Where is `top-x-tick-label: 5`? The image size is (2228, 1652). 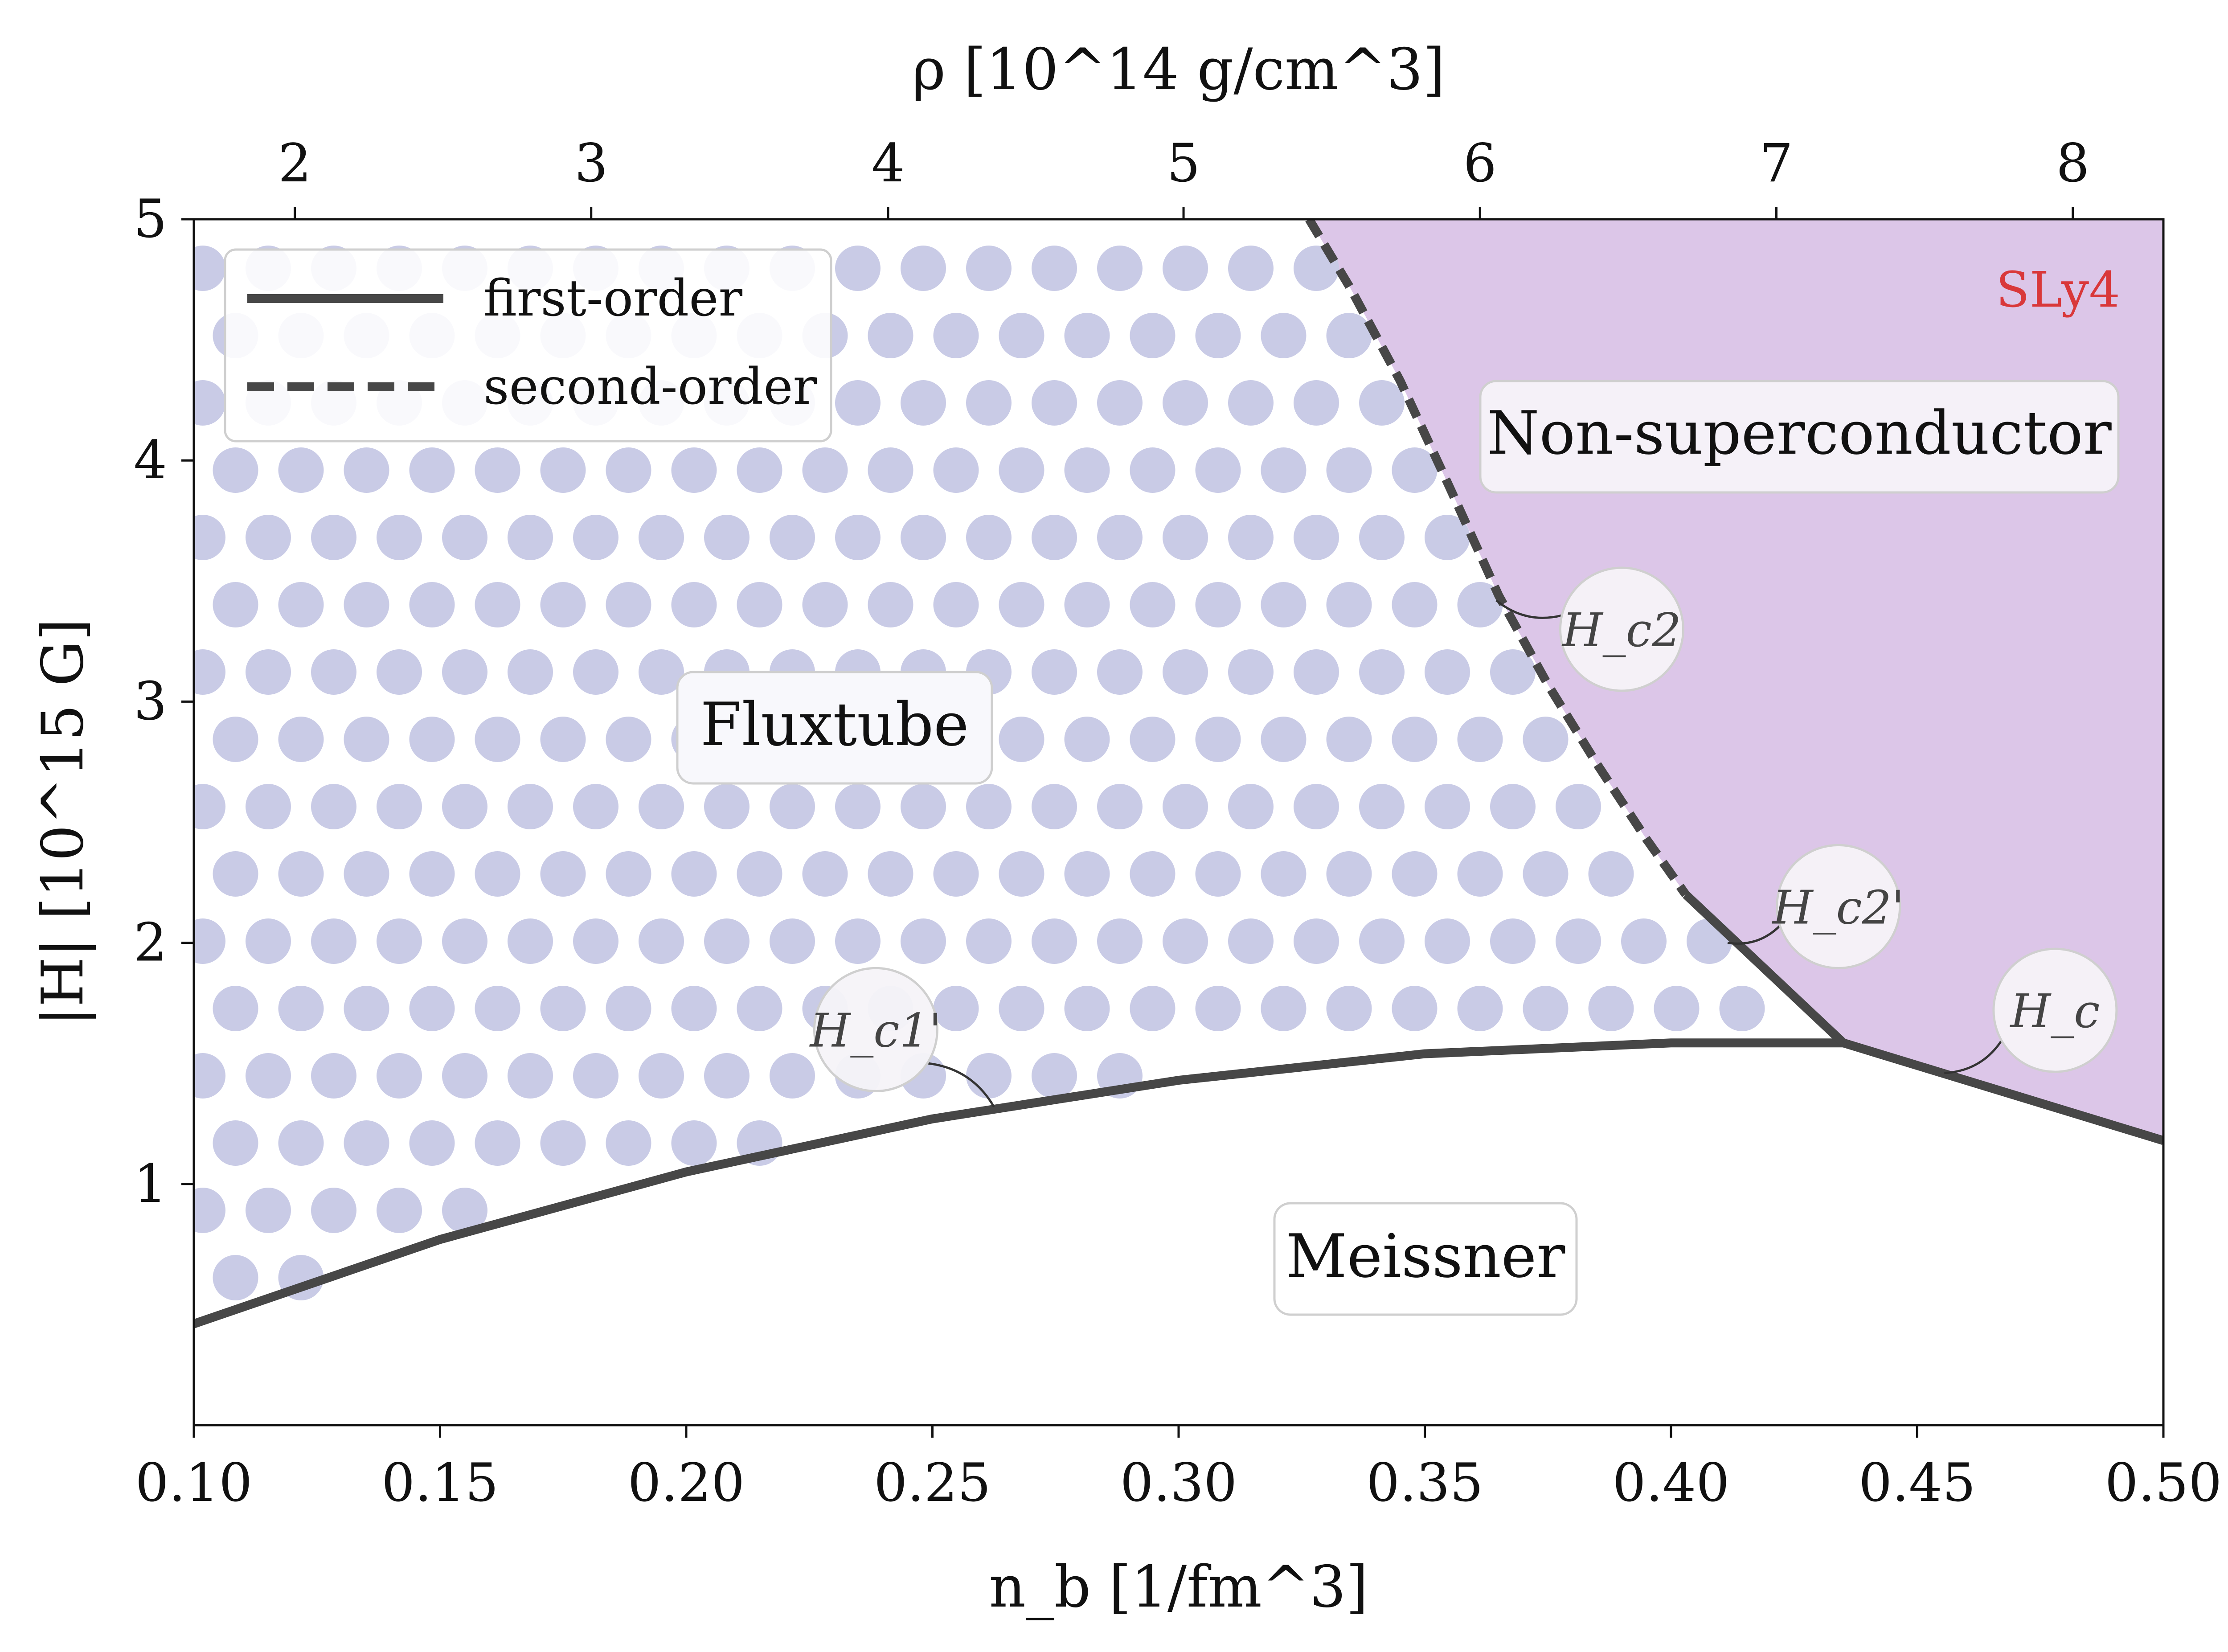
top-x-tick-label: 5 is located at coordinates (1183, 163).